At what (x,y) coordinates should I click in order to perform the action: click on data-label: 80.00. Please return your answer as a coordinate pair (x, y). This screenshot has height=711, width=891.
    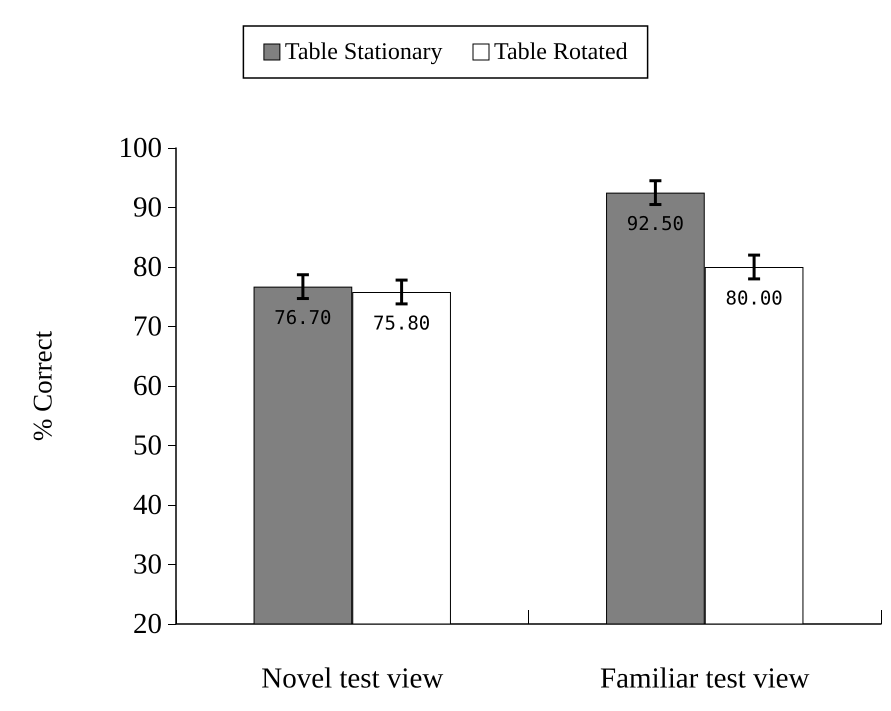
    Looking at the image, I should click on (754, 299).